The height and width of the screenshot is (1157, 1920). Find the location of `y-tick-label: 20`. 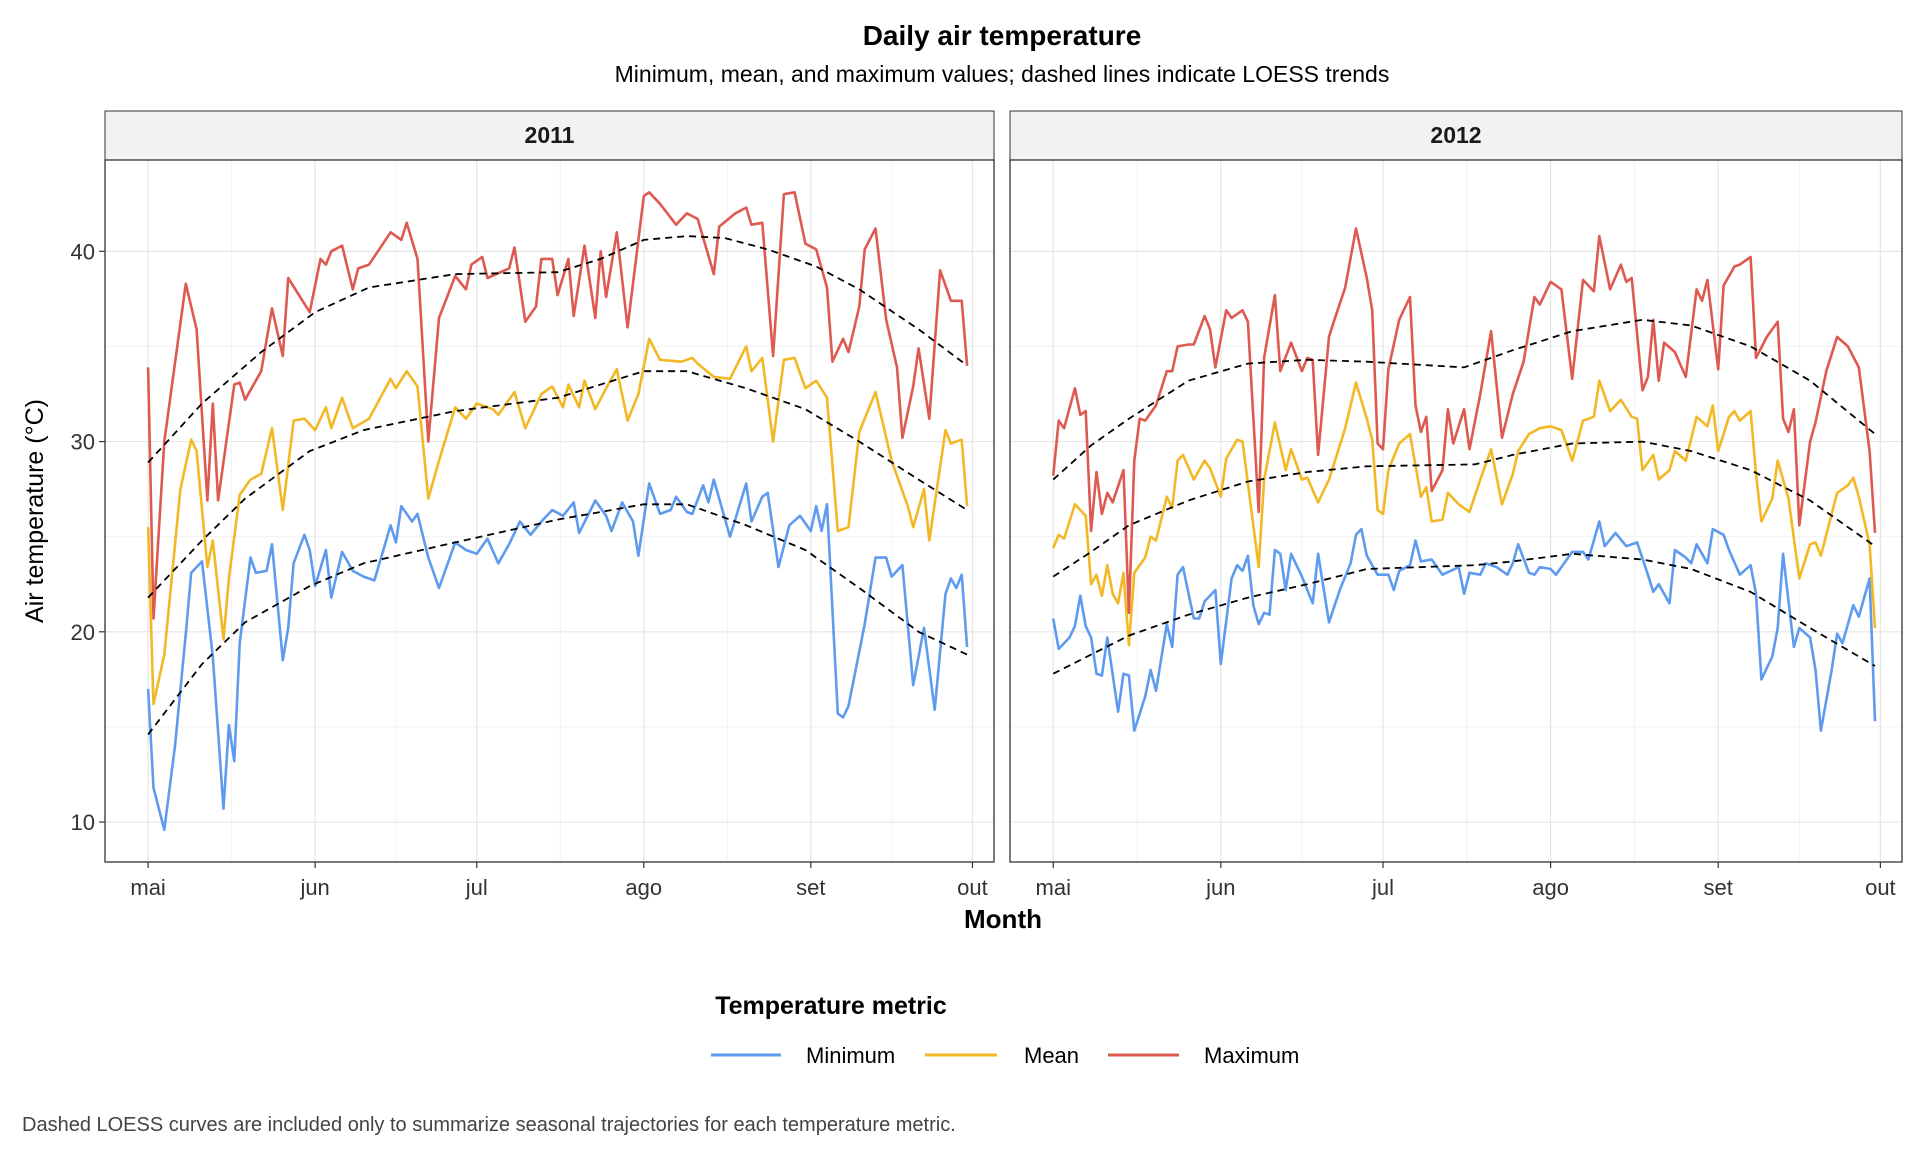

y-tick-label: 20 is located at coordinates (83, 632).